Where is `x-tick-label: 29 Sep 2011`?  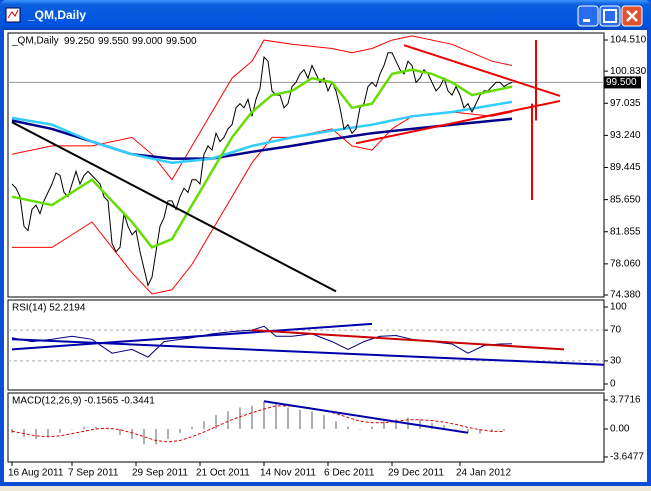 x-tick-label: 29 Sep 2011 is located at coordinates (160, 473).